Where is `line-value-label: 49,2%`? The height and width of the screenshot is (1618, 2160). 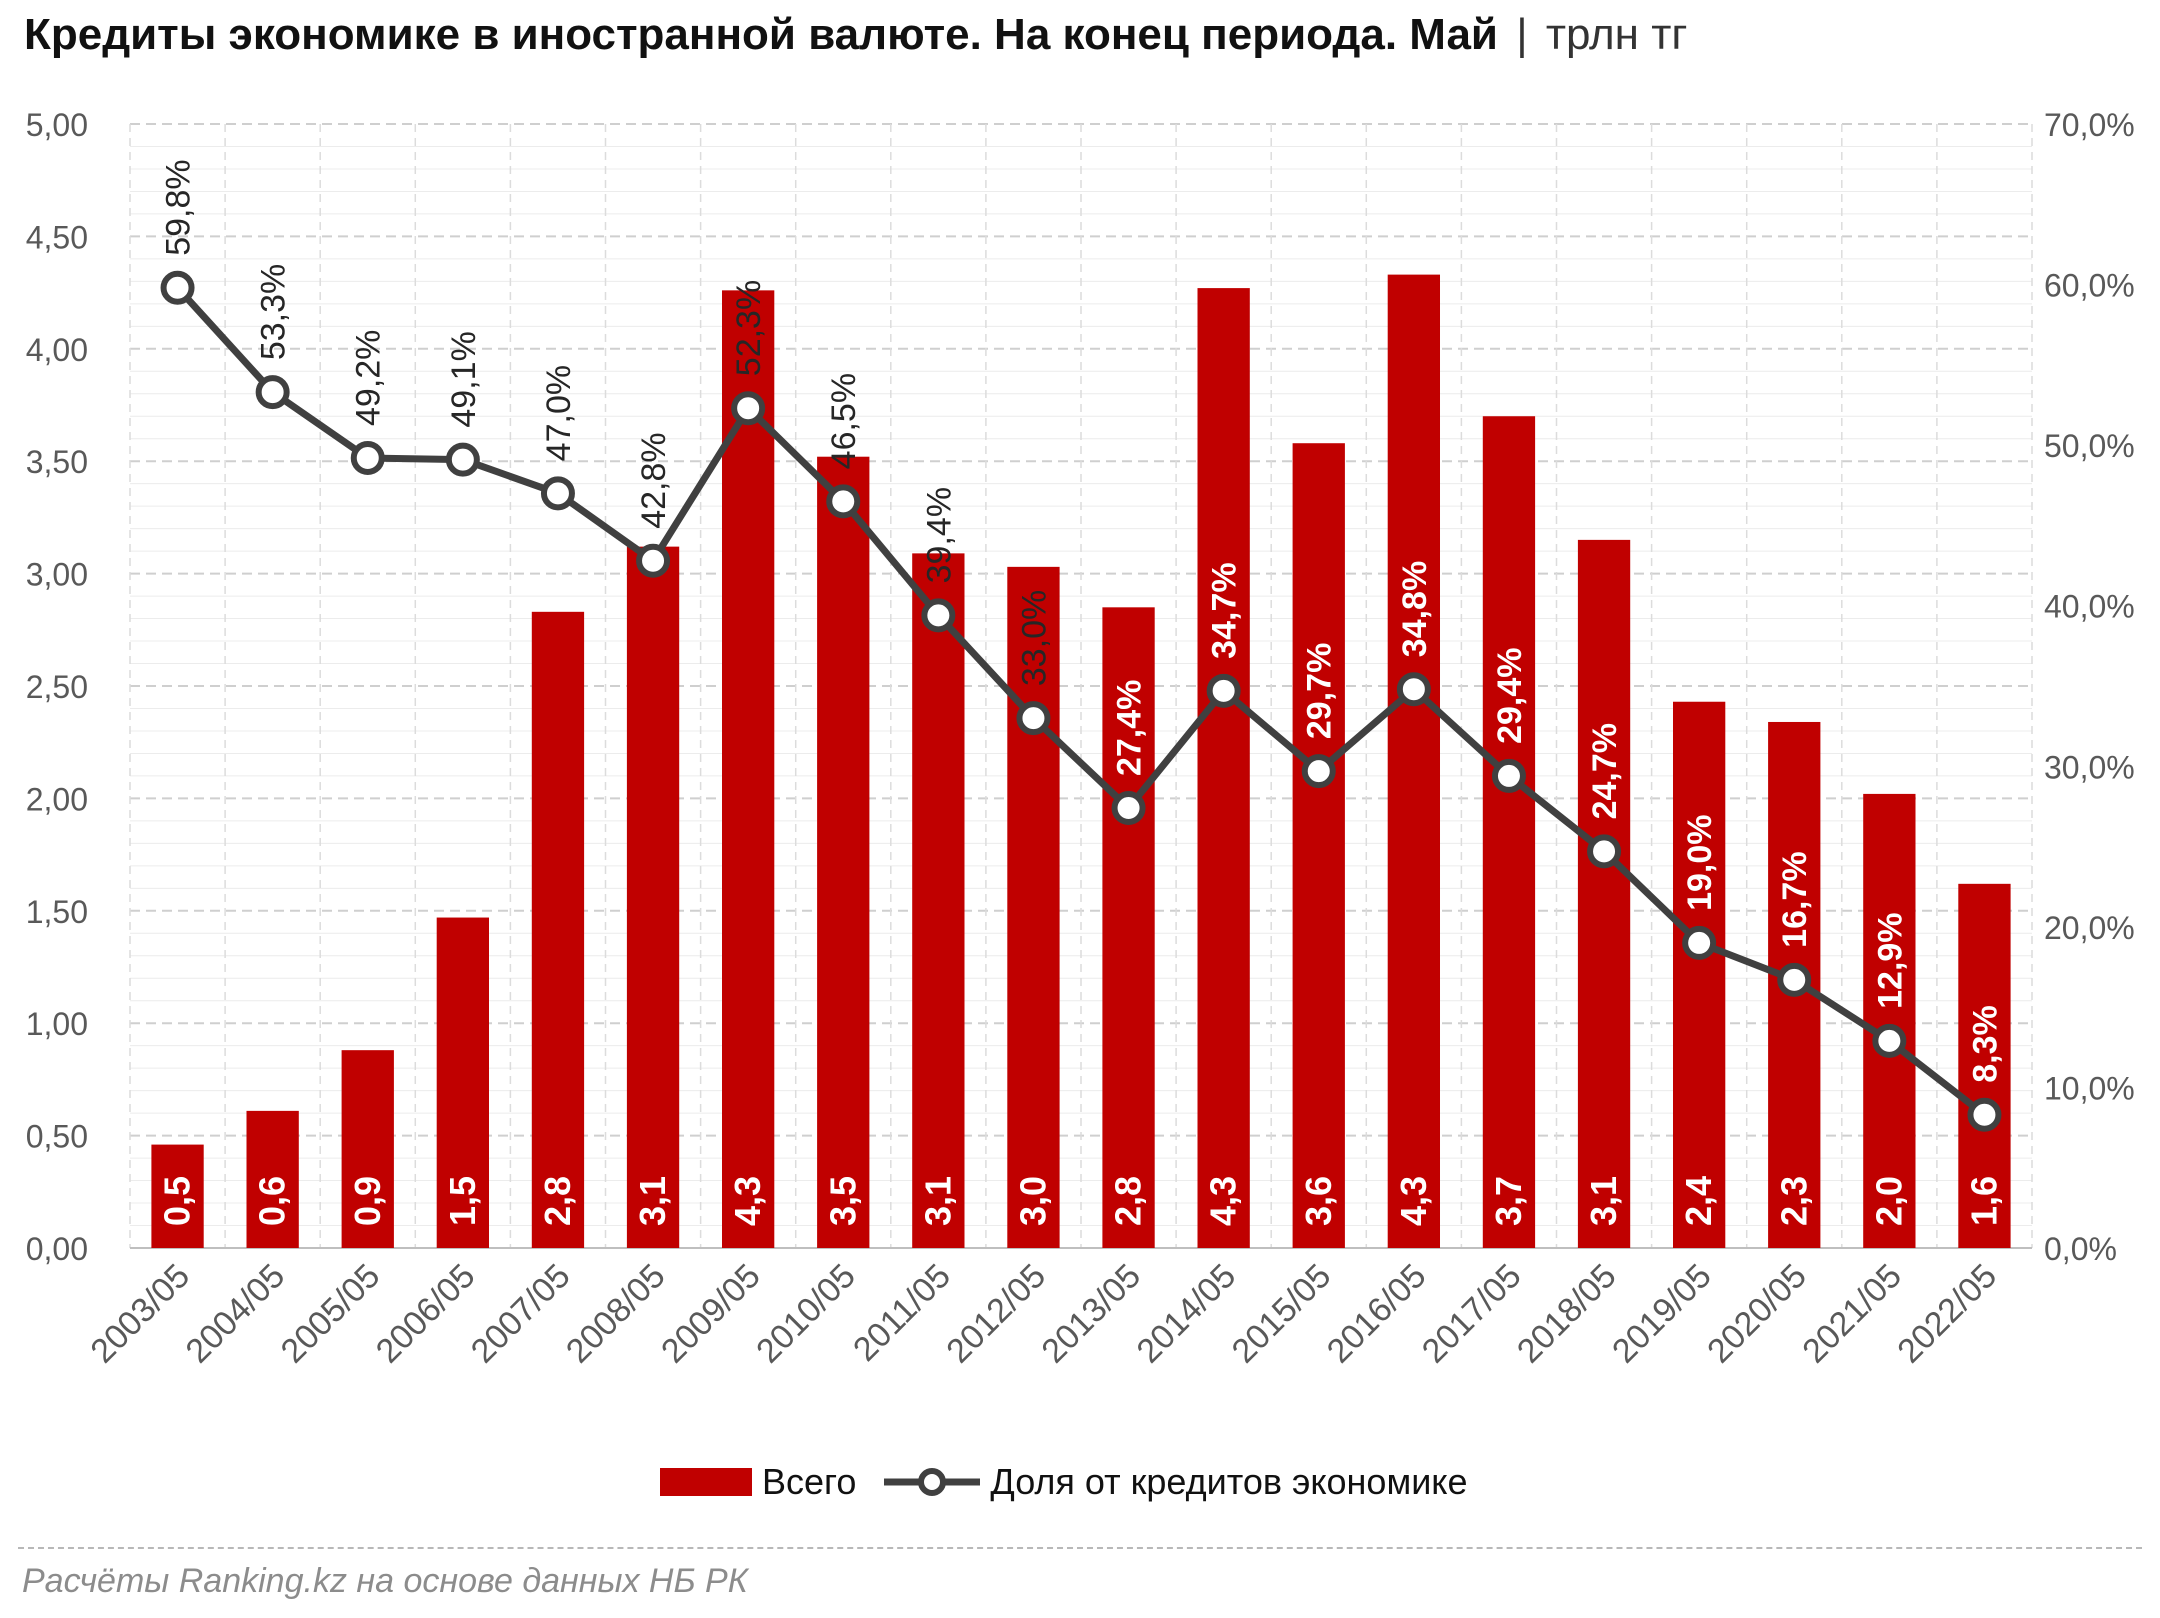
line-value-label: 49,2% is located at coordinates (369, 378).